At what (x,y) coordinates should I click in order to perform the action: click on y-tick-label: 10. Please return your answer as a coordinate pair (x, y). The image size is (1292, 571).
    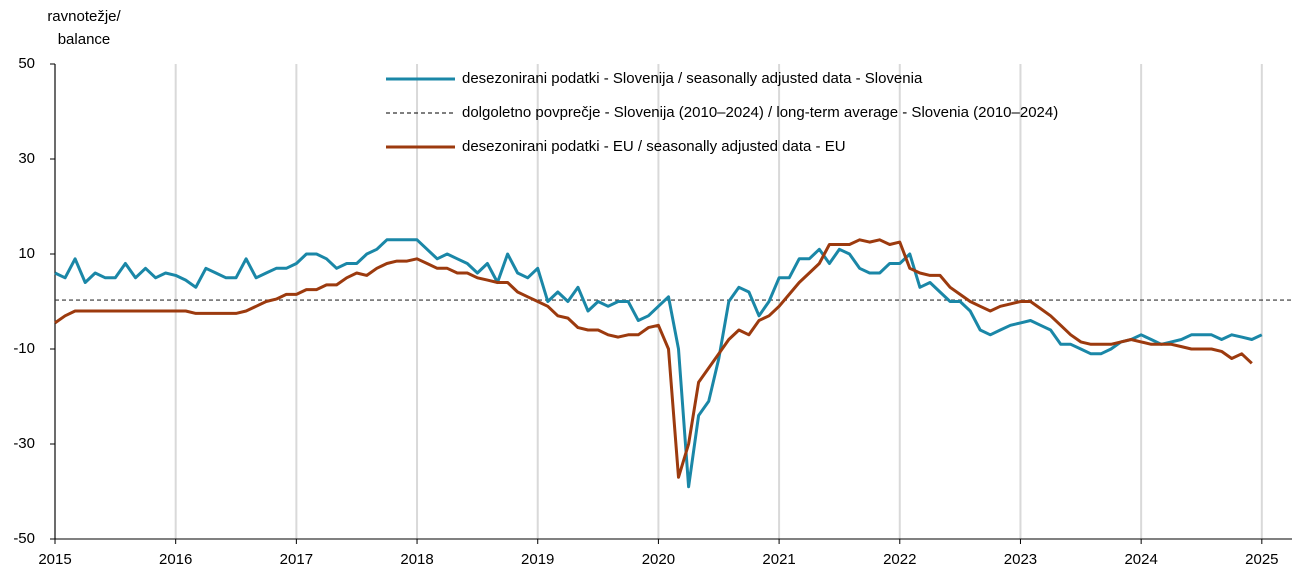
    Looking at the image, I should click on (26, 253).